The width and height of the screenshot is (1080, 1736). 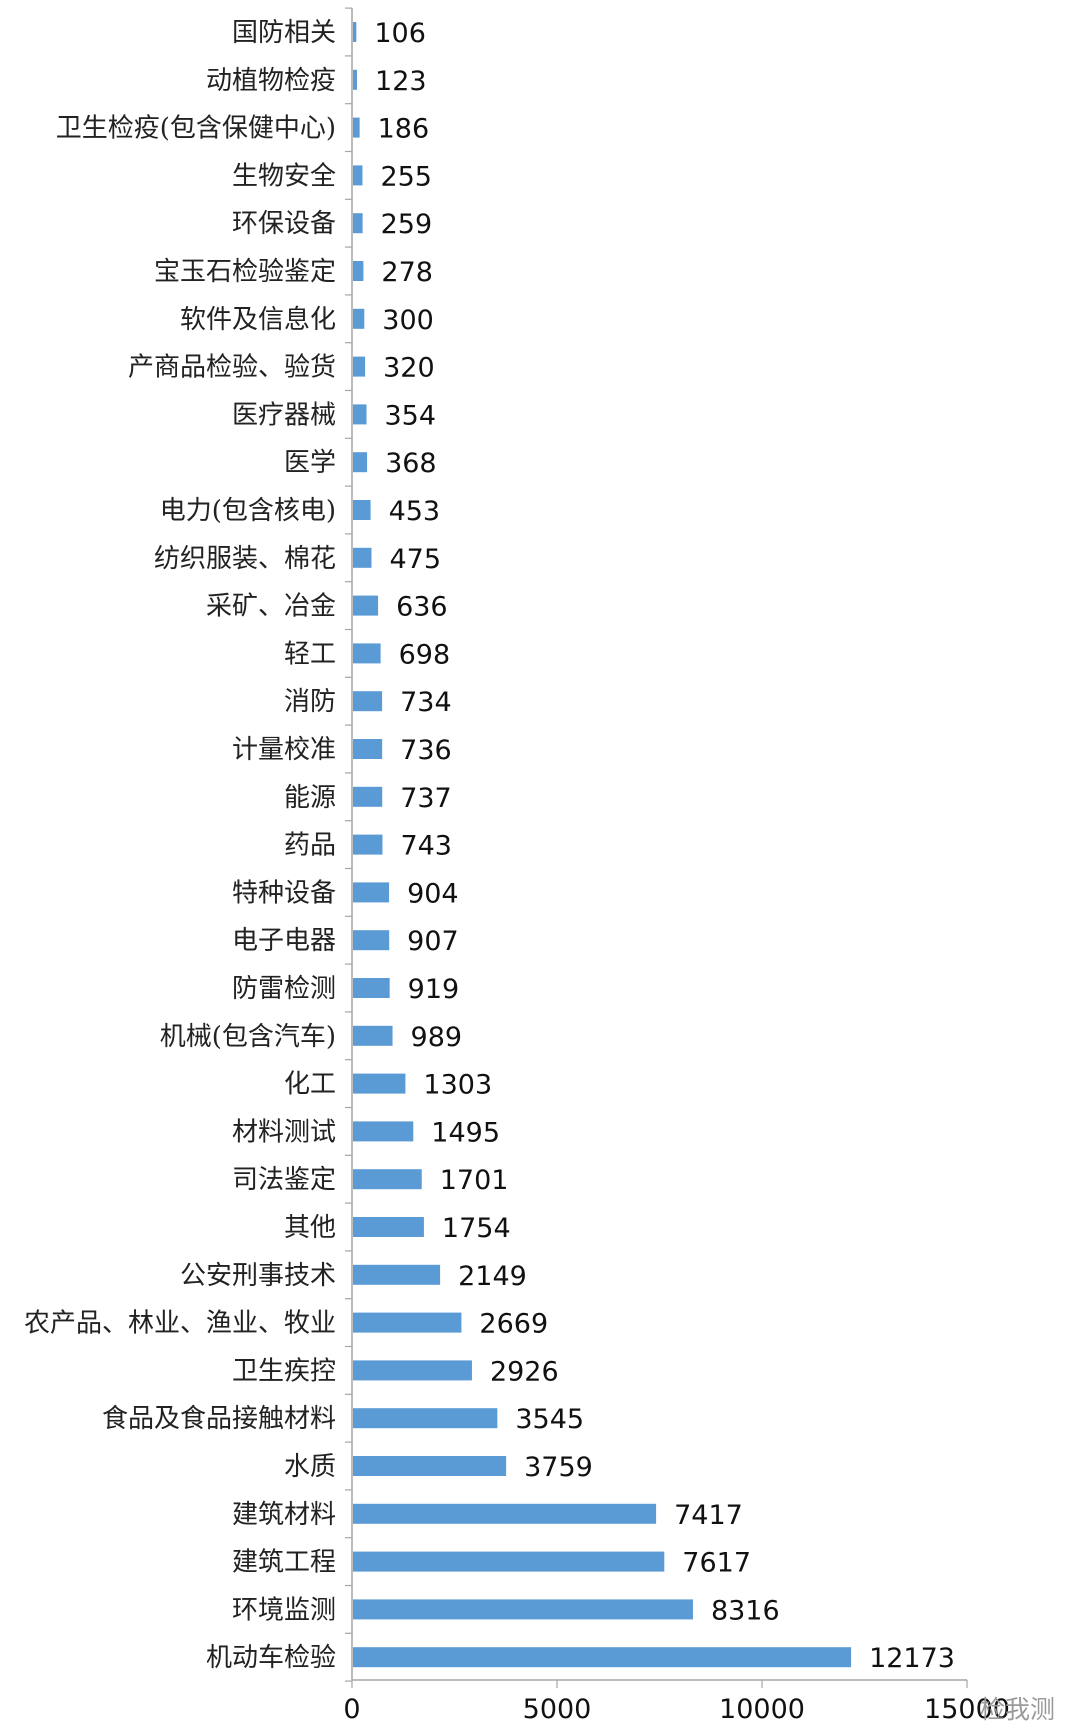 I want to click on category-label: 计量校准, so click(x=284, y=750).